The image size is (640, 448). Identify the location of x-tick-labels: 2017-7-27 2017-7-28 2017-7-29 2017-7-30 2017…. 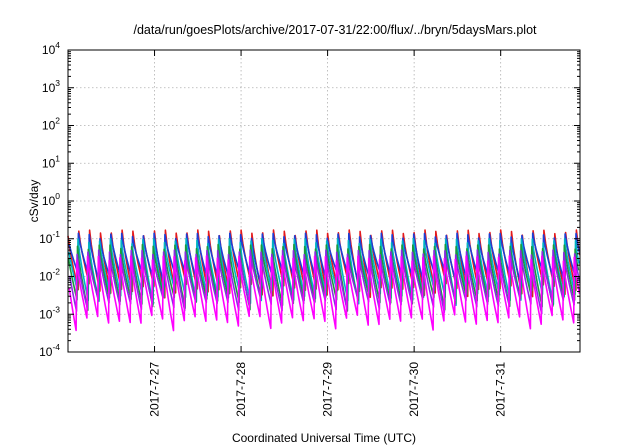
(328, 389).